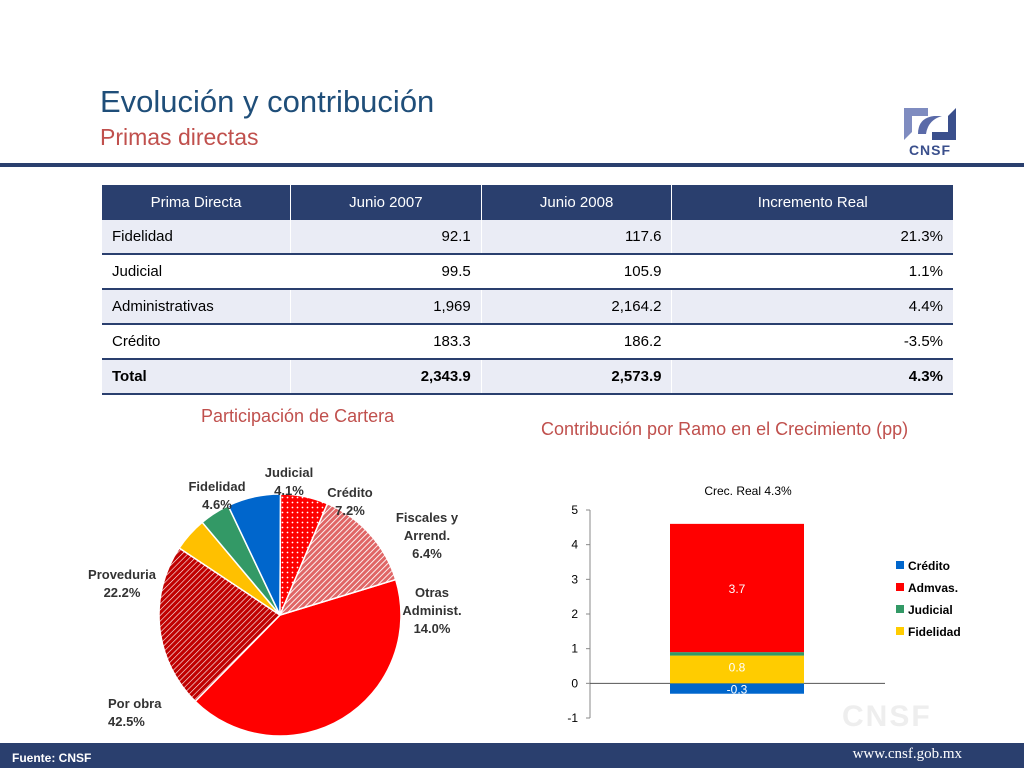 The width and height of the screenshot is (1024, 768). I want to click on legend-label: Fidelidad, so click(934, 632).